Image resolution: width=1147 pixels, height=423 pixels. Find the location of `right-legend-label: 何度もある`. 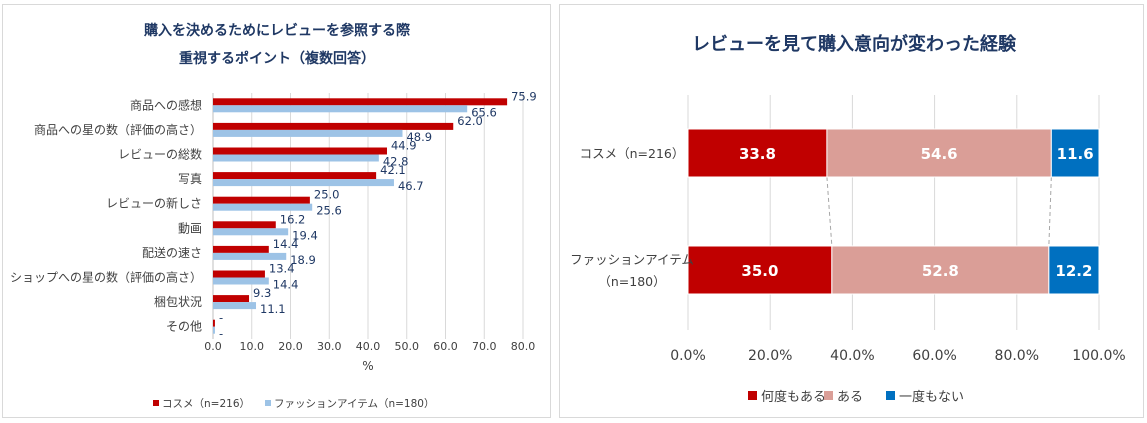

right-legend-label: 何度もある is located at coordinates (793, 397).